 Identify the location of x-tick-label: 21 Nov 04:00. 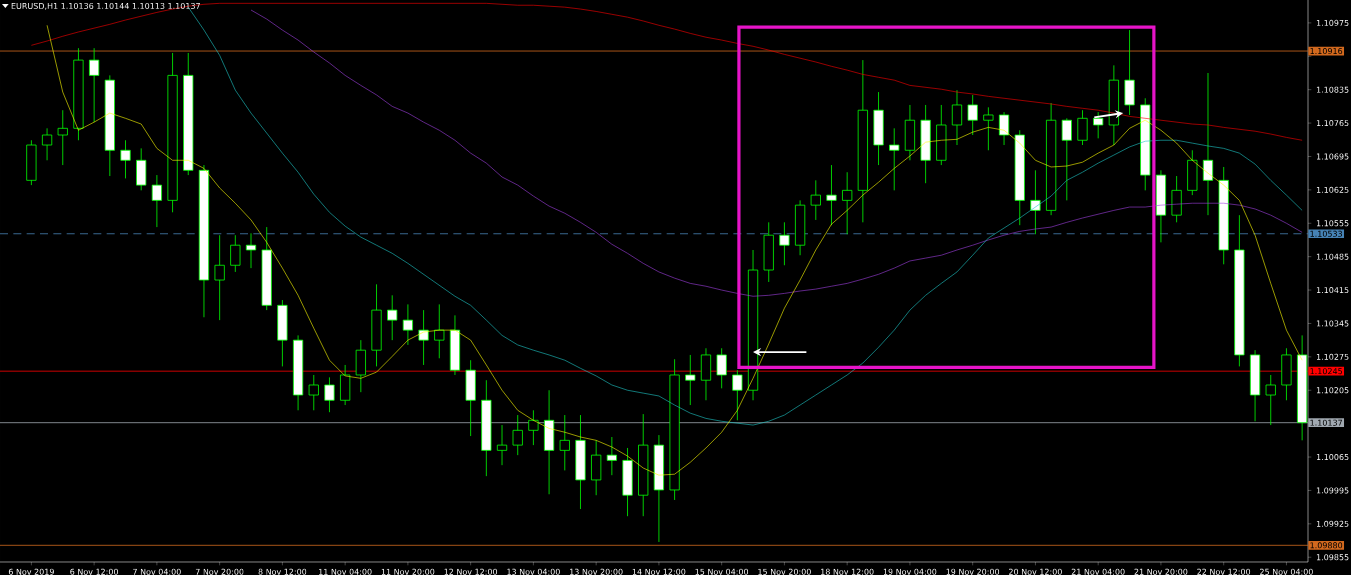
(1098, 571).